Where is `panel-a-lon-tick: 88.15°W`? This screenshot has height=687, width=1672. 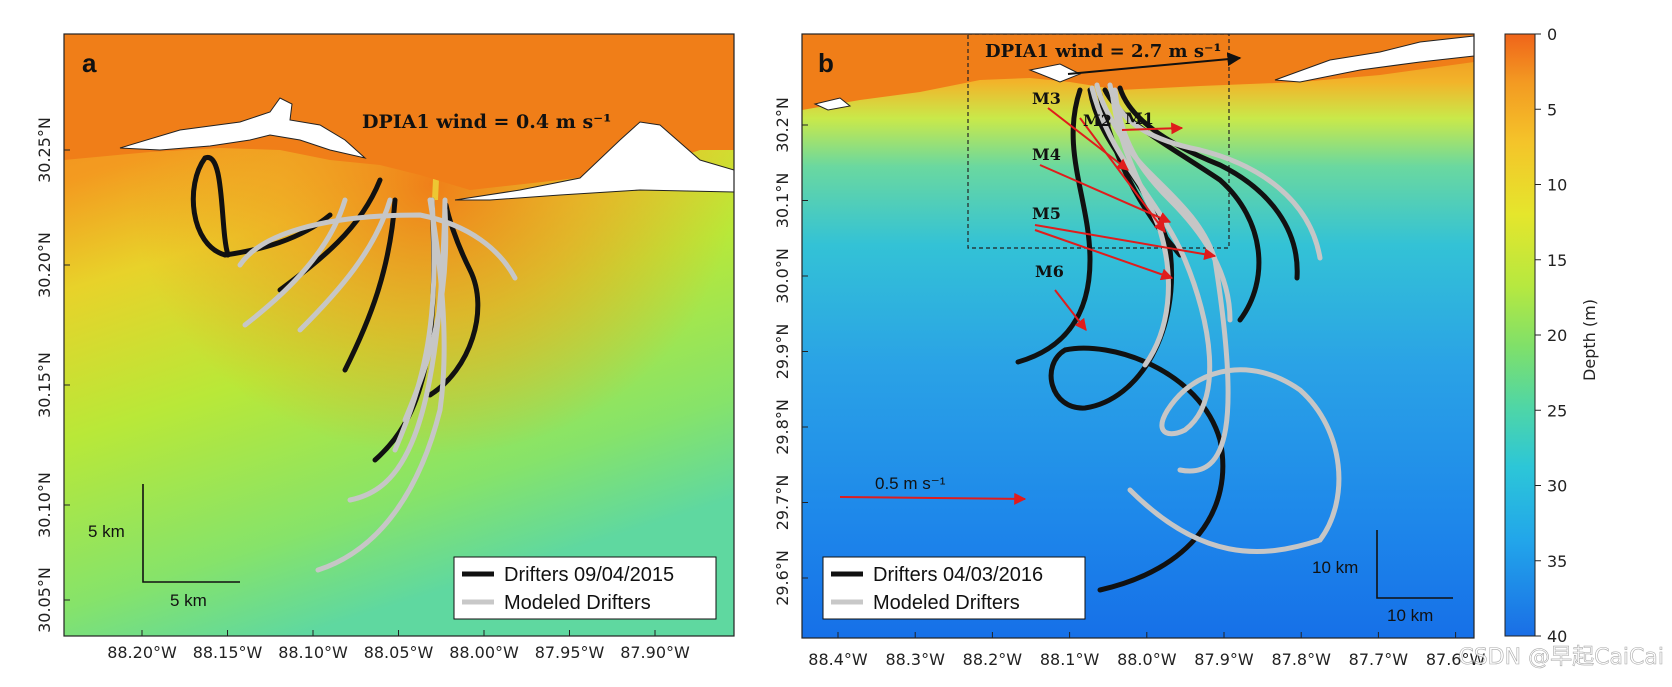
panel-a-lon-tick: 88.15°W is located at coordinates (228, 652).